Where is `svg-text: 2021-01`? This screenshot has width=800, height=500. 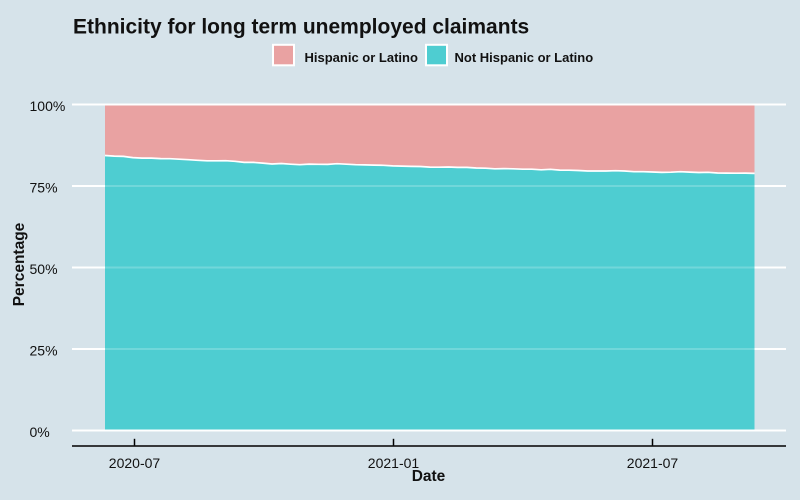
svg-text: 2021-01 is located at coordinates (394, 463).